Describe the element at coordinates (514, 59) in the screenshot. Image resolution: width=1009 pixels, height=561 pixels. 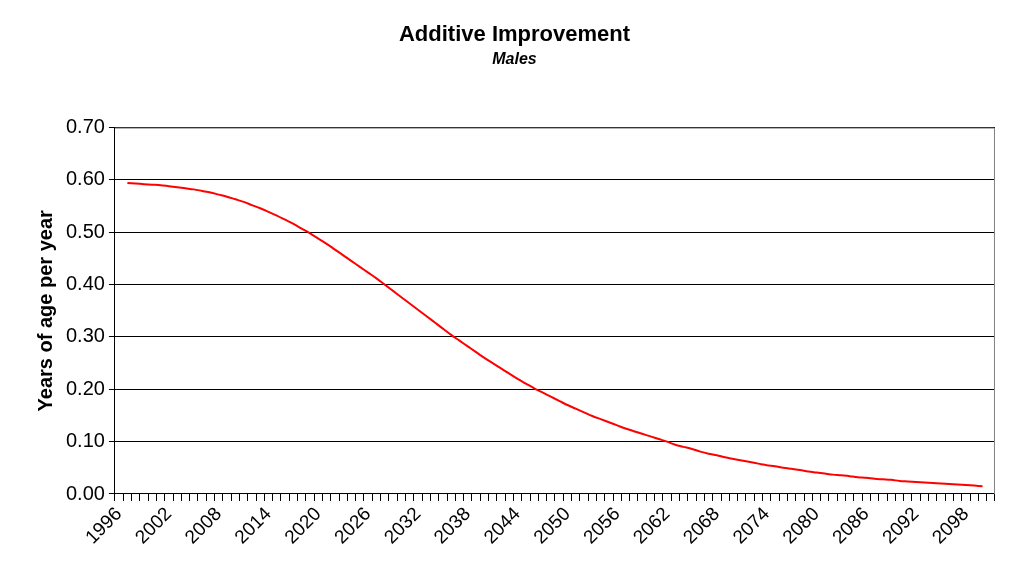
I see `chart-subtitle: Males` at that location.